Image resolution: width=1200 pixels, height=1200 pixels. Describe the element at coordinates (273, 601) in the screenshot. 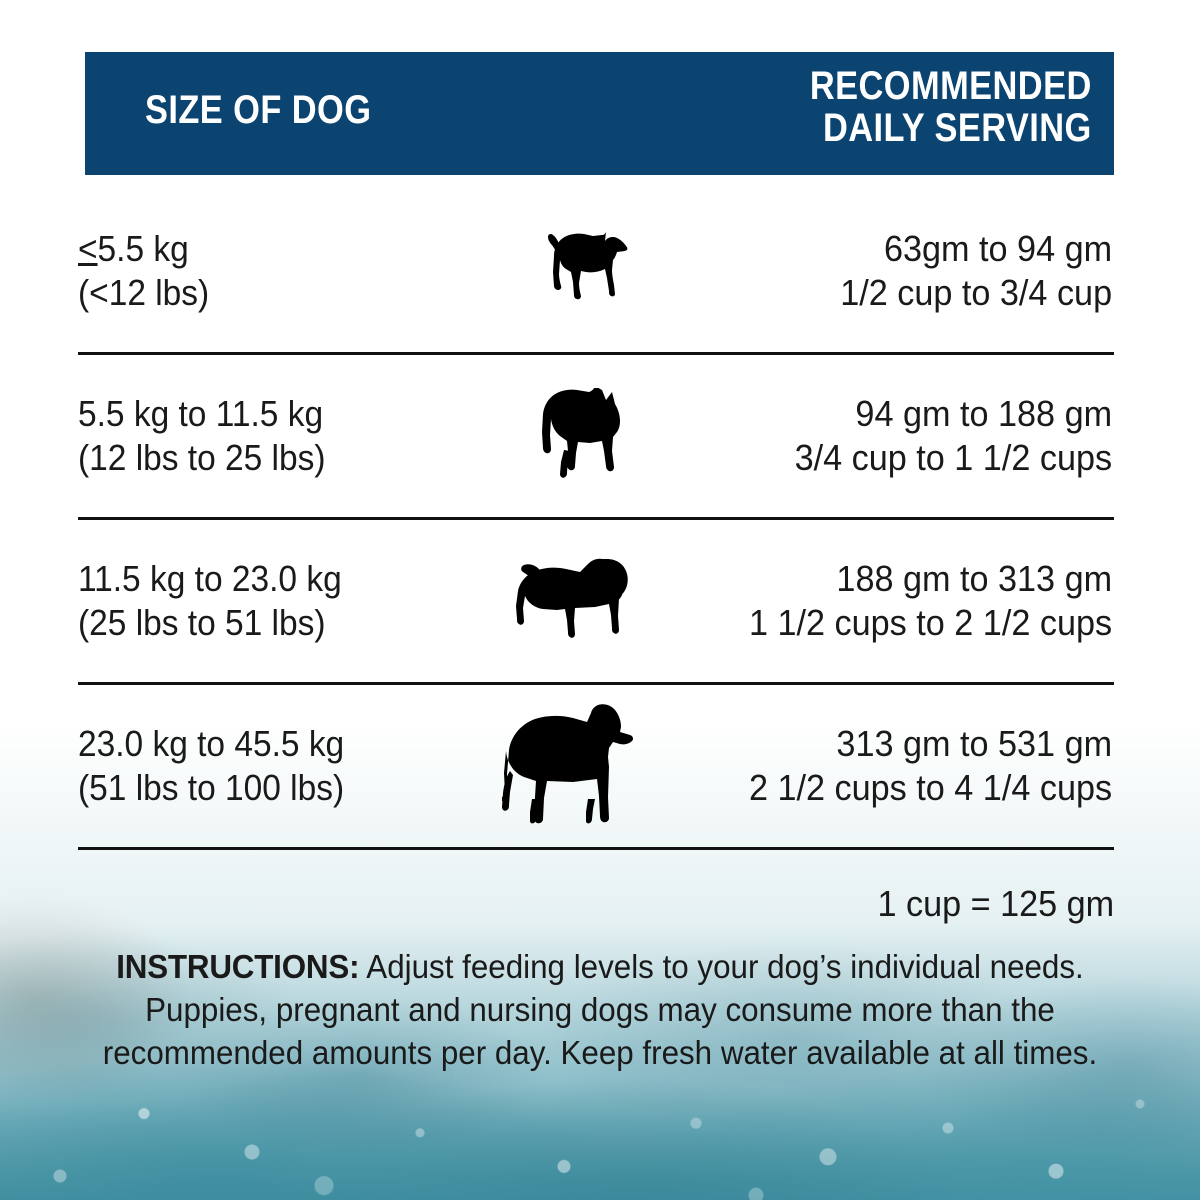

I see `size-cell: 11.5 kg to 23.0 kg (25 lbs to 51 lbs)` at that location.